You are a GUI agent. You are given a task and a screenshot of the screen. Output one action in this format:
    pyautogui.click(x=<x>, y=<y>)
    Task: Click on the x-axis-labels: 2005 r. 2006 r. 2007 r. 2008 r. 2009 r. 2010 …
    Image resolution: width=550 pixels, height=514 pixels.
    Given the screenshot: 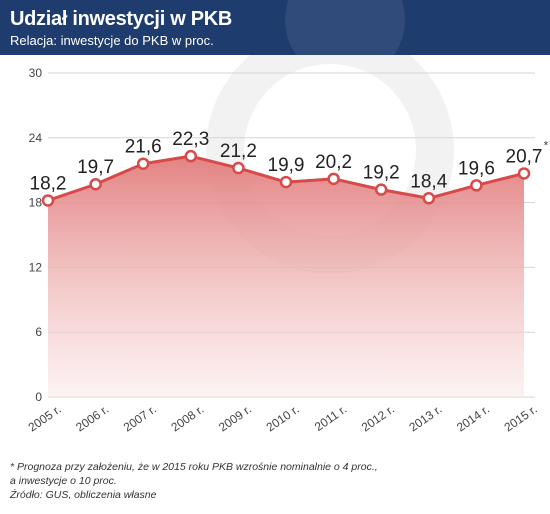 What is the action you would take?
    pyautogui.click(x=283, y=418)
    